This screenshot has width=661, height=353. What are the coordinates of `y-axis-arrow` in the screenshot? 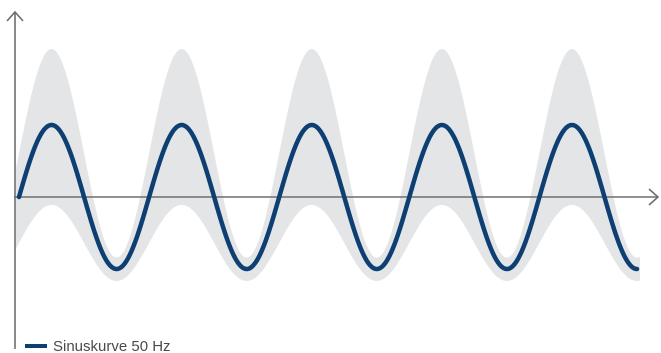 It's located at (15, 16).